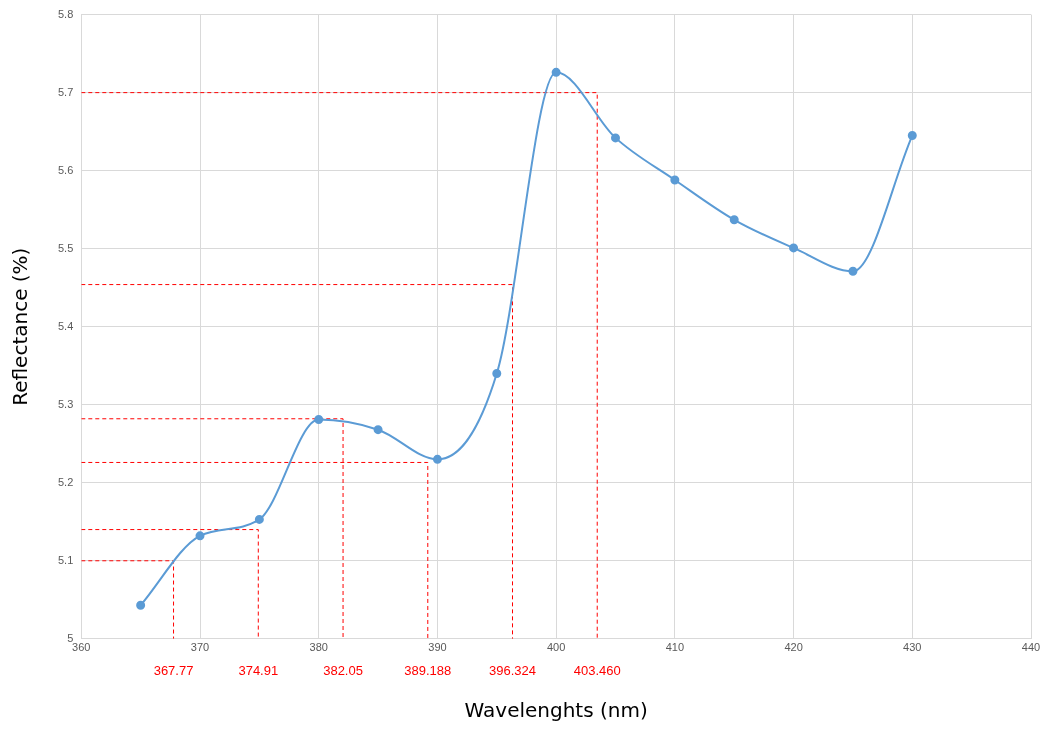 This screenshot has width=1045, height=730. Describe the element at coordinates (556, 710) in the screenshot. I see `x-axis-title: Wavelenghts (nm)` at that location.